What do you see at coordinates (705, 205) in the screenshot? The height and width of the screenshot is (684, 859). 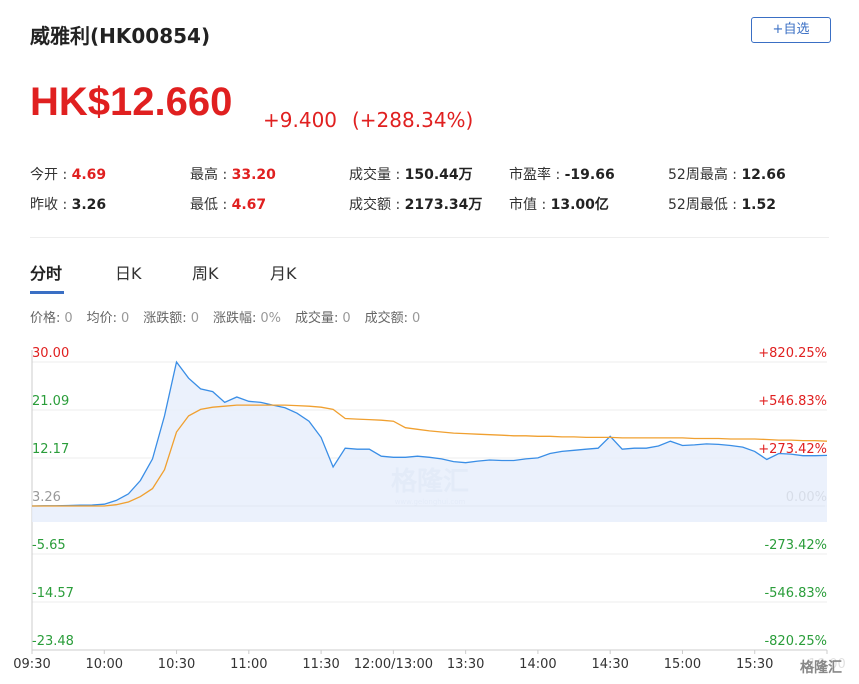 I see `stat-label: 52周最低 :` at bounding box center [705, 205].